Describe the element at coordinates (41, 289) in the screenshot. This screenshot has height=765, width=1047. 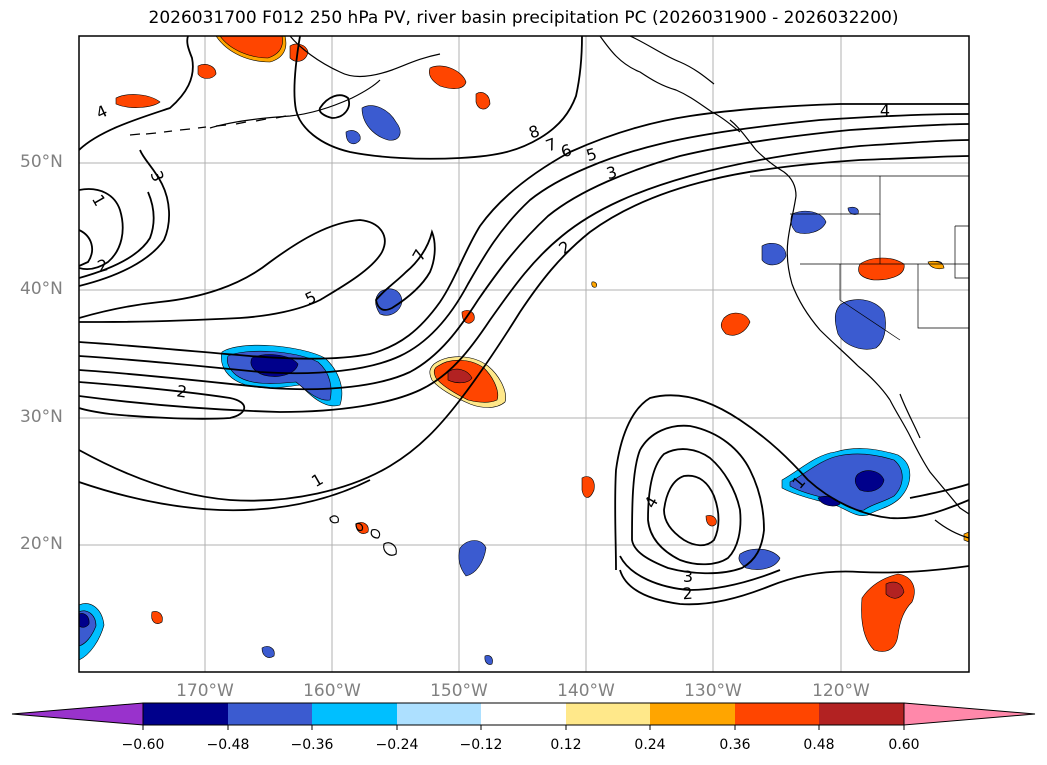
I see `lat-label-40n: 40°N` at that location.